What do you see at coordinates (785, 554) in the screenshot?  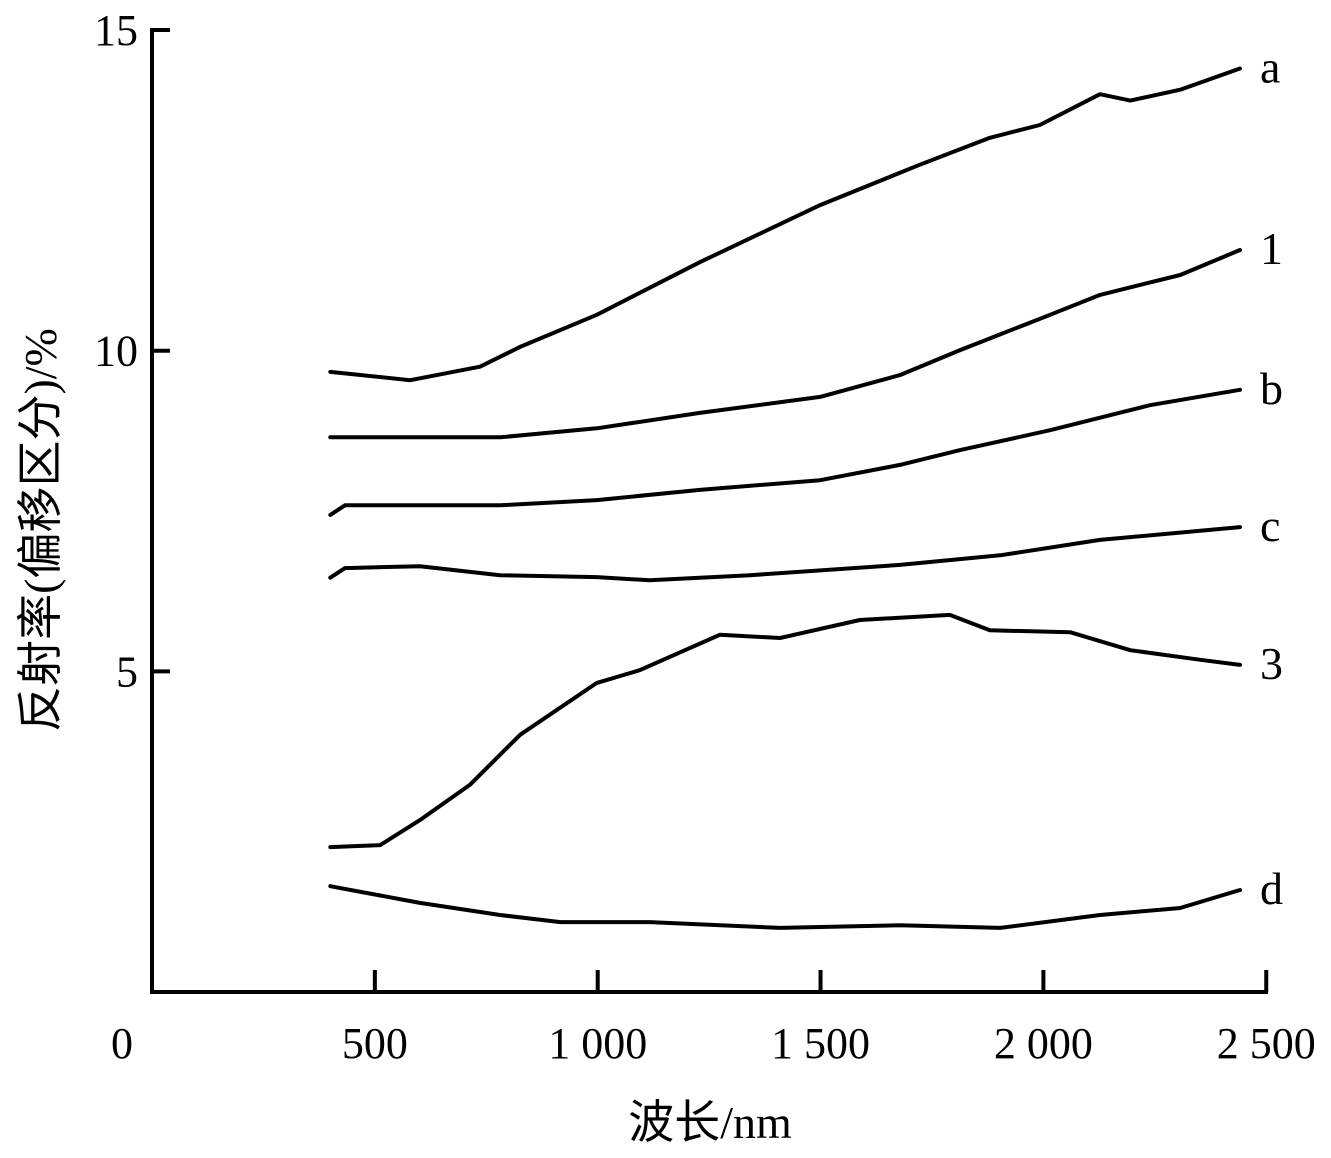 I see `series-line-c` at bounding box center [785, 554].